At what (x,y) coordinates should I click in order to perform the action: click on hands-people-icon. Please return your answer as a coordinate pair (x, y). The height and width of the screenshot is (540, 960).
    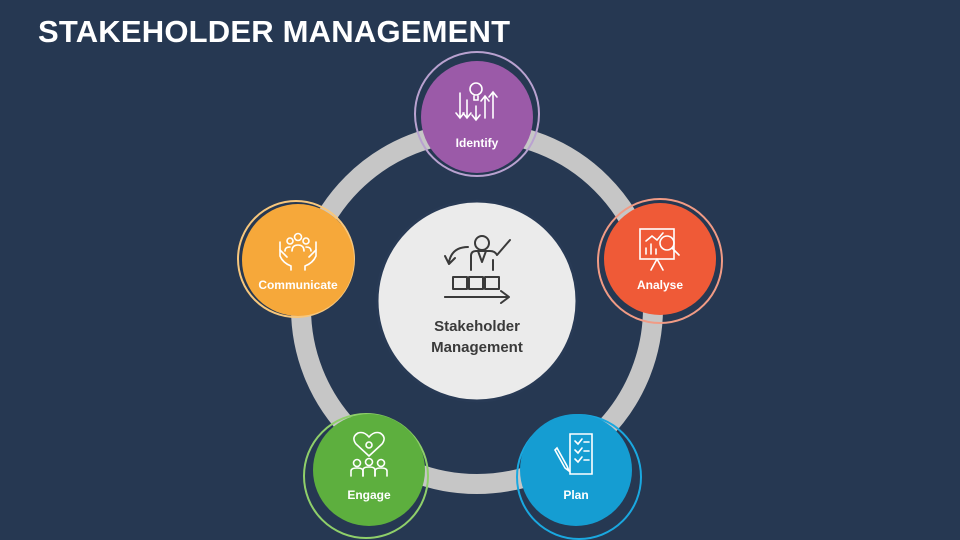
    Looking at the image, I should click on (298, 251).